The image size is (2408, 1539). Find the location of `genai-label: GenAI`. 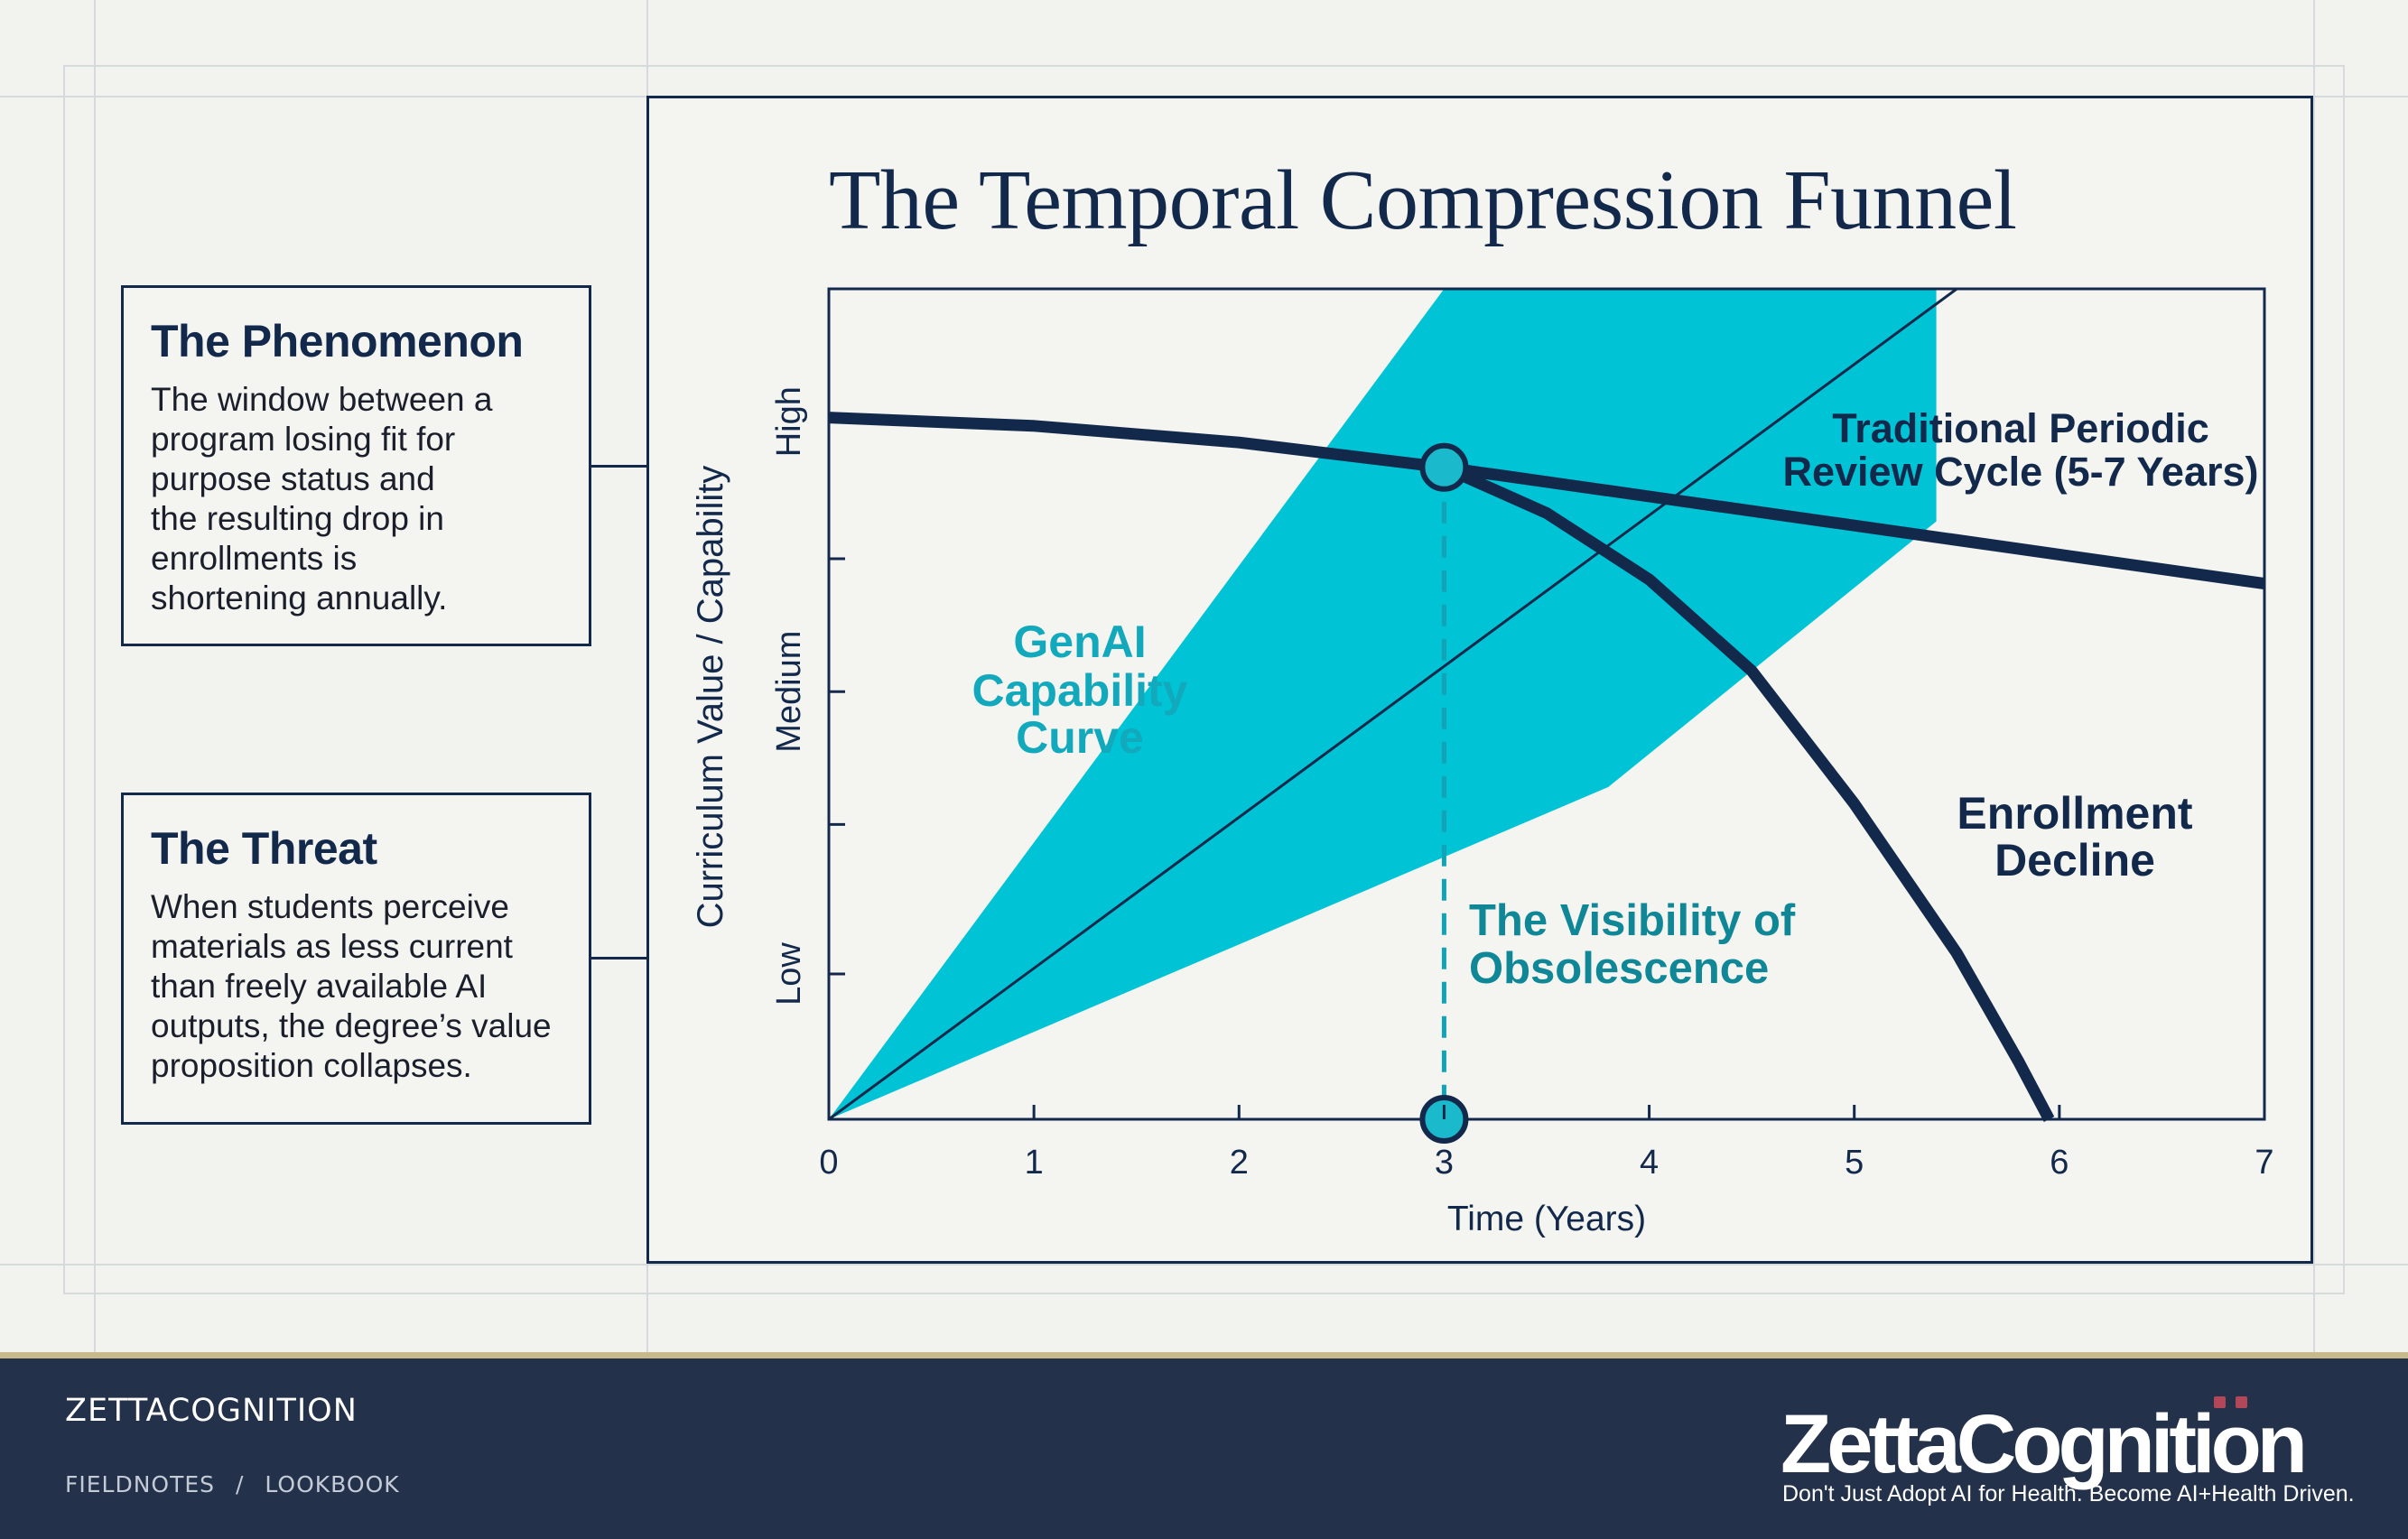

genai-label: GenAI is located at coordinates (1079, 642).